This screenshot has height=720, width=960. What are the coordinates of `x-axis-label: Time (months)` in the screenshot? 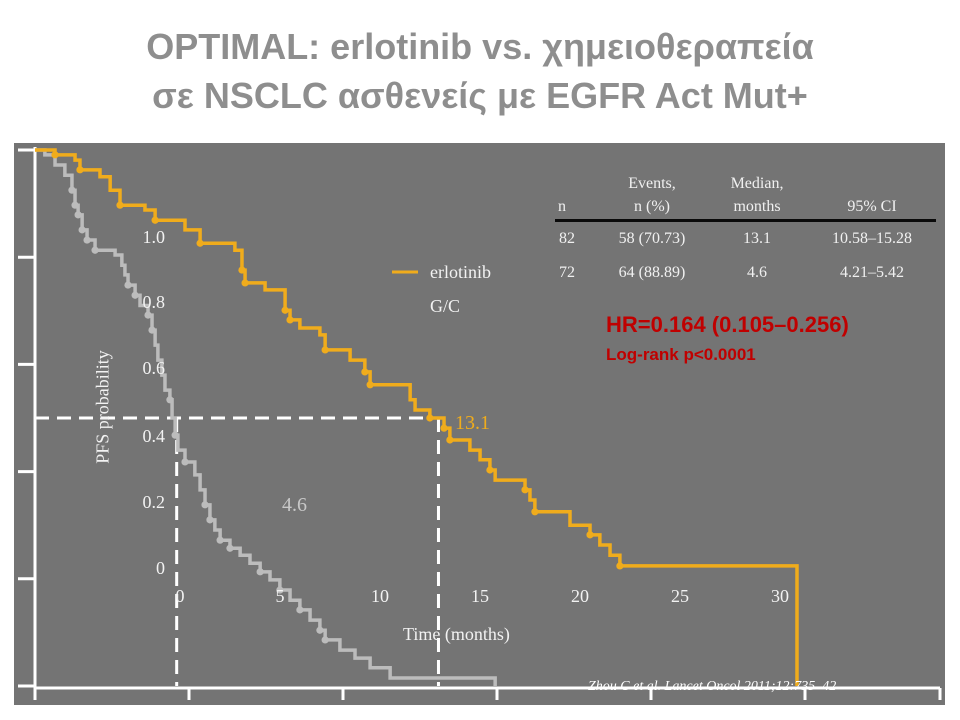 It's located at (456, 634).